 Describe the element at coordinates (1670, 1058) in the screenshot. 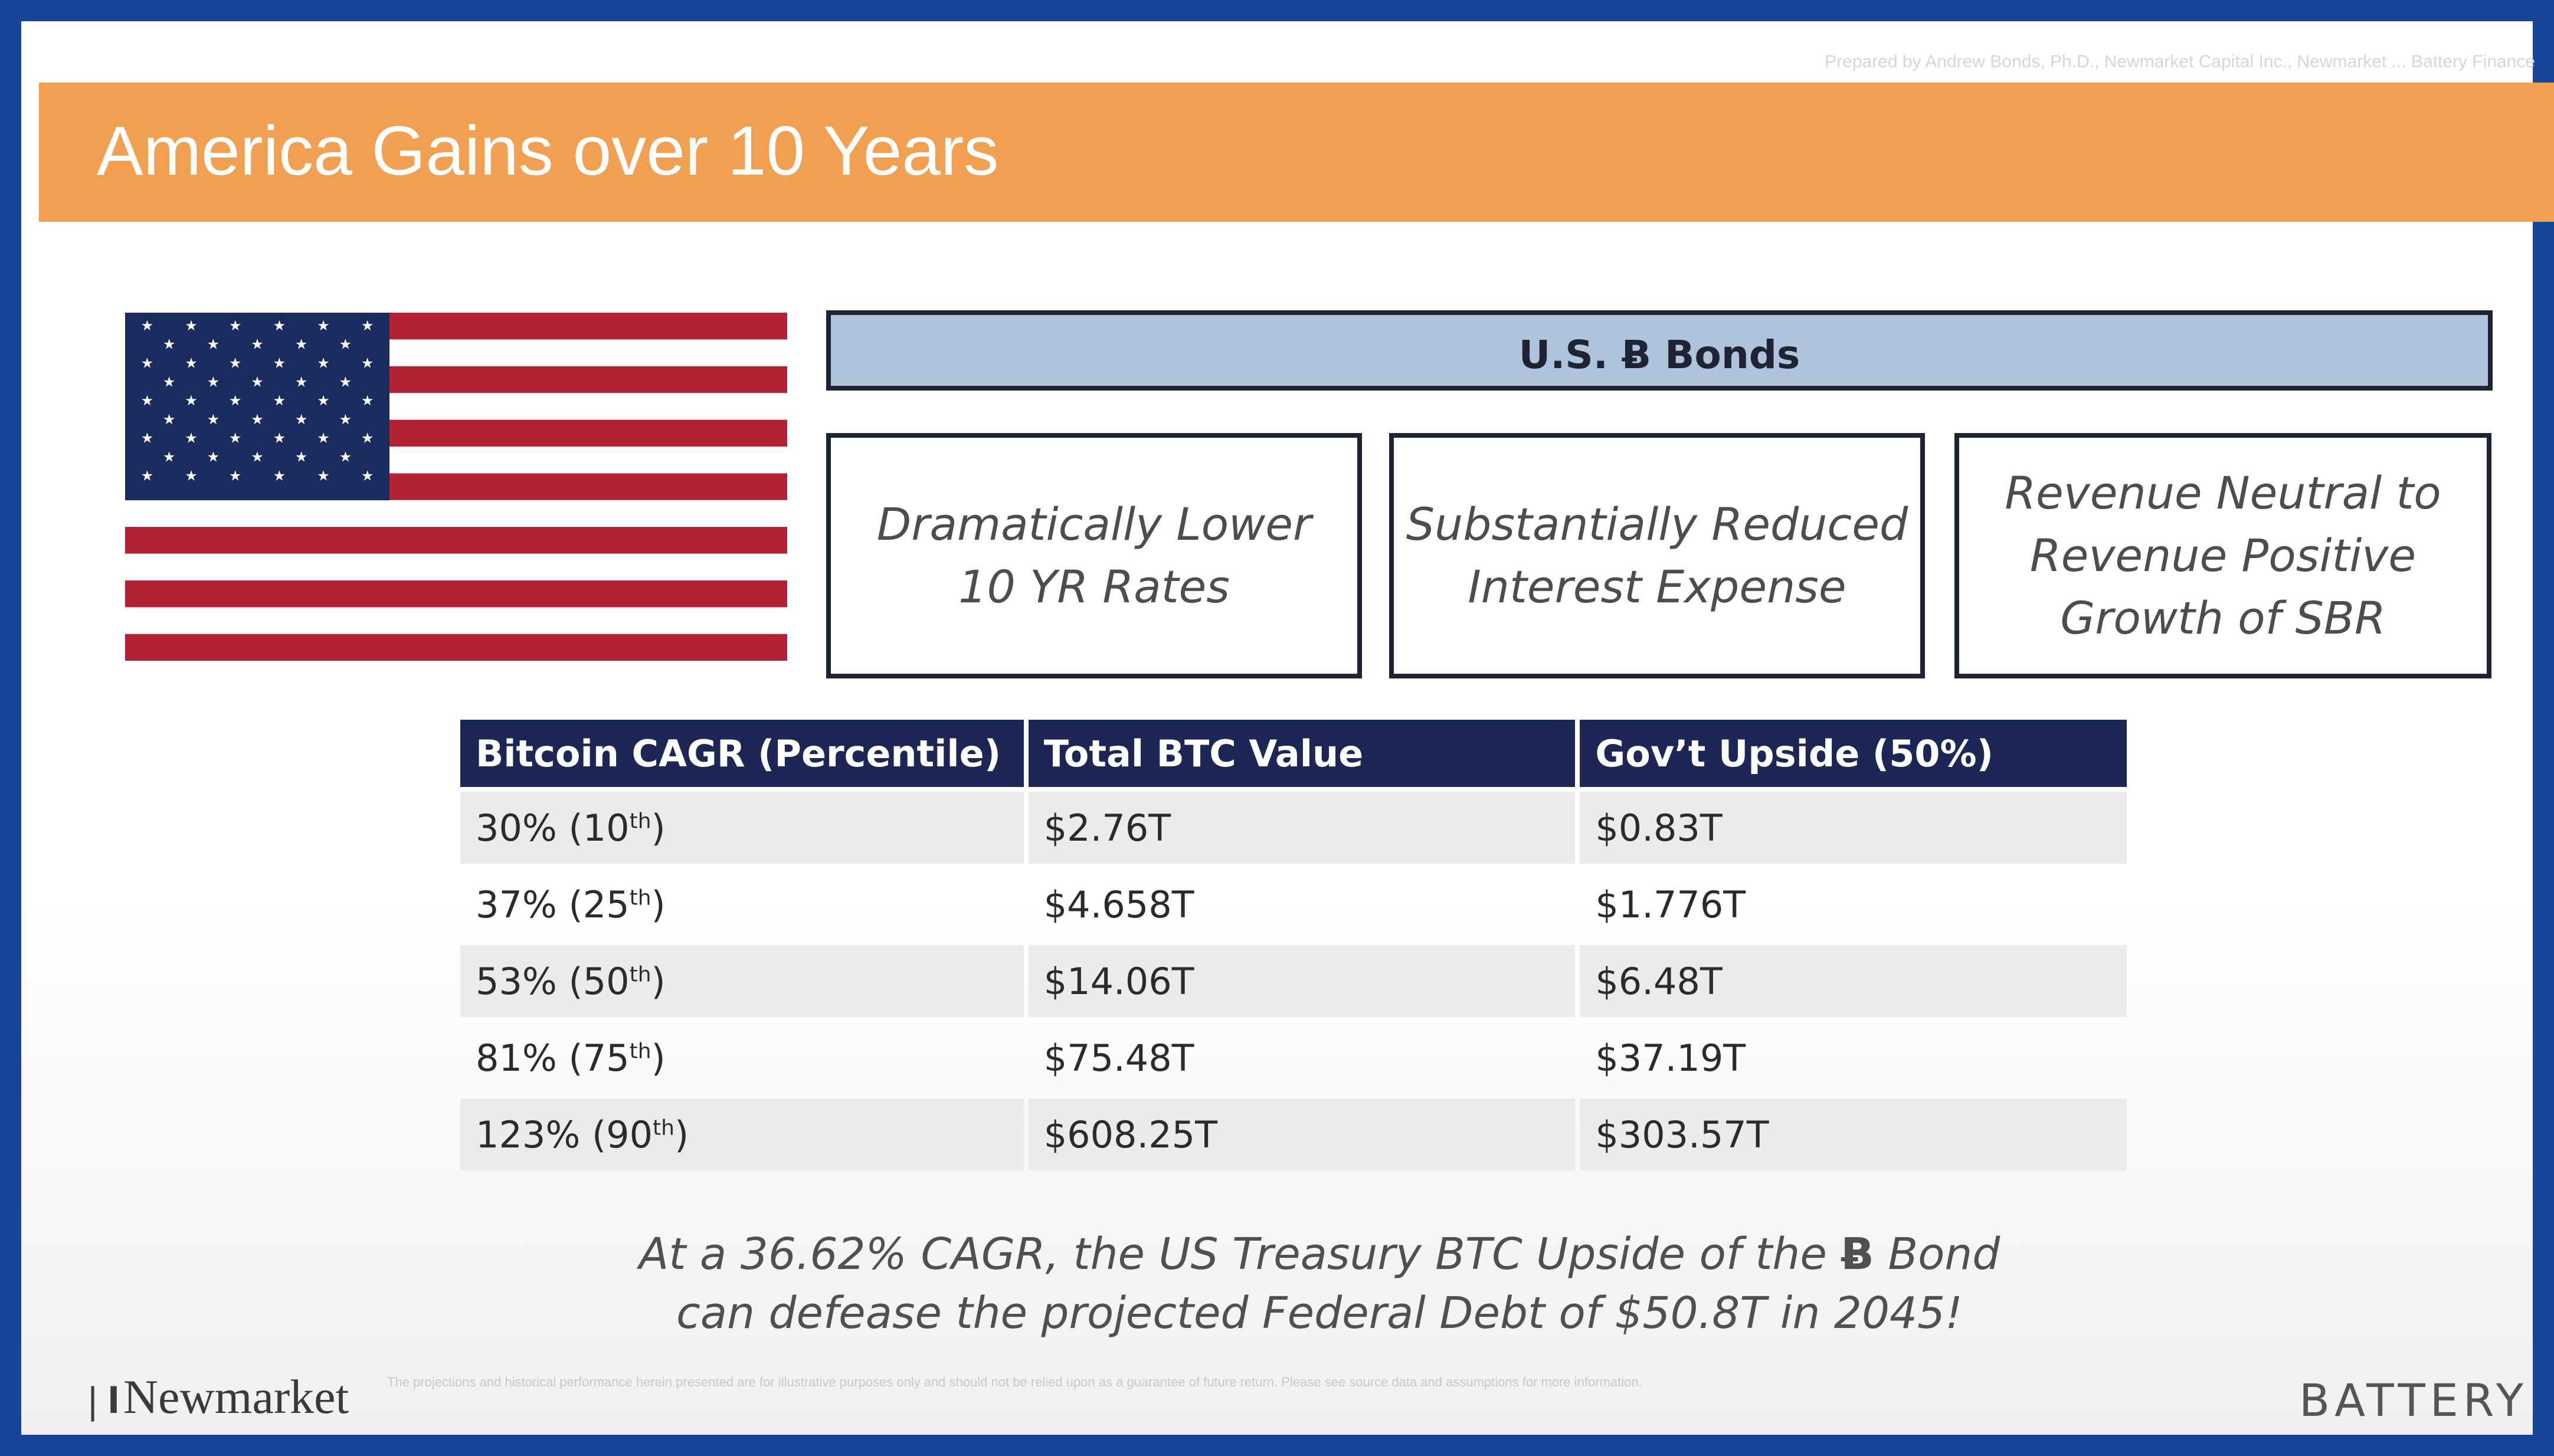

I see `cell-gov-upside: $37.19T` at that location.